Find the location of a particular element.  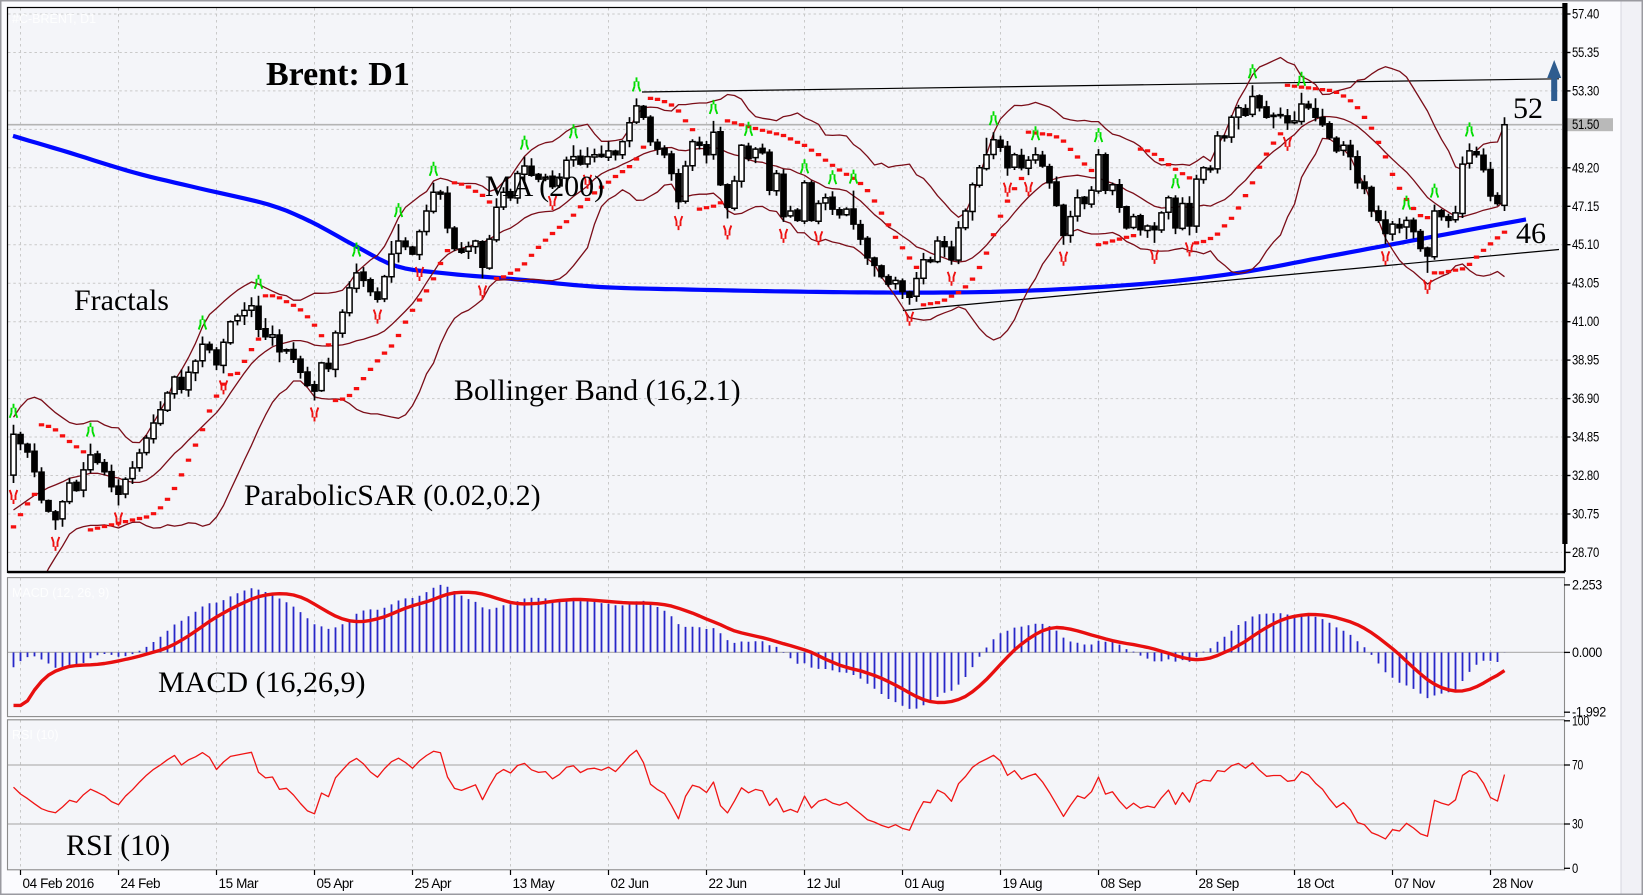

svg-text: 34.85 is located at coordinates (1585, 437).